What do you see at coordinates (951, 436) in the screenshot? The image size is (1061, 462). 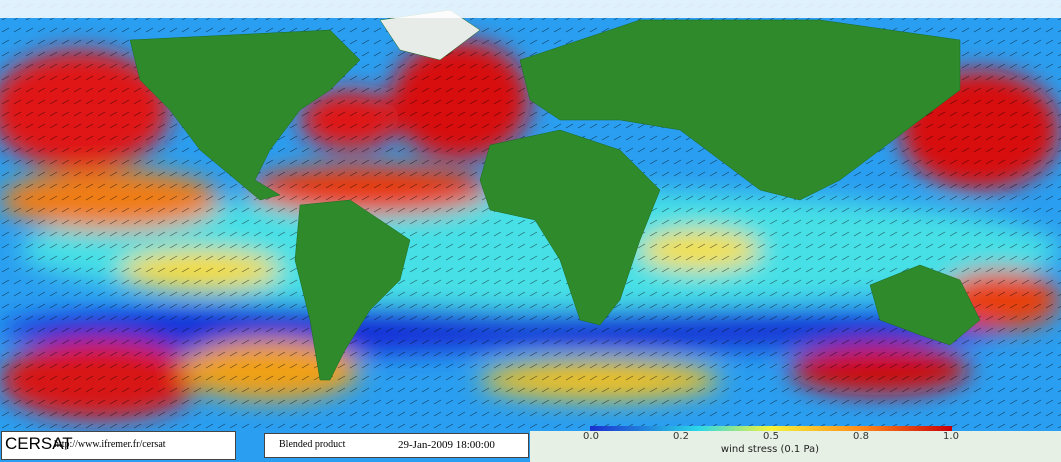 I see `colorbar-tick-label: 1.0` at bounding box center [951, 436].